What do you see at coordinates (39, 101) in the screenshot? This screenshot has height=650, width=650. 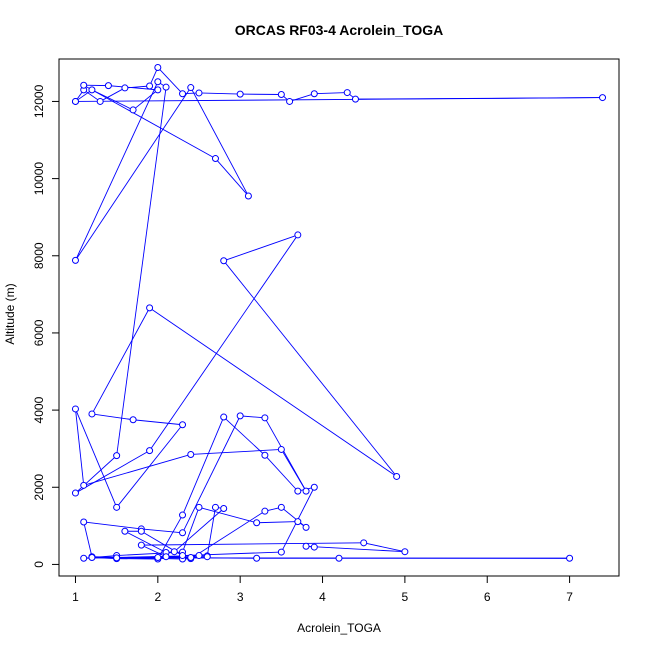 I see `y-tick-label: 12000` at bounding box center [39, 101].